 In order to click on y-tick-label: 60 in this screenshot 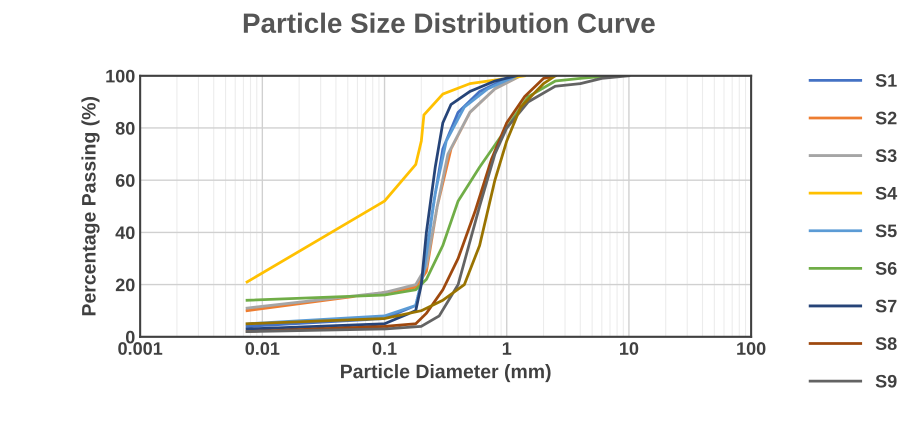, I will do `click(125, 180)`.